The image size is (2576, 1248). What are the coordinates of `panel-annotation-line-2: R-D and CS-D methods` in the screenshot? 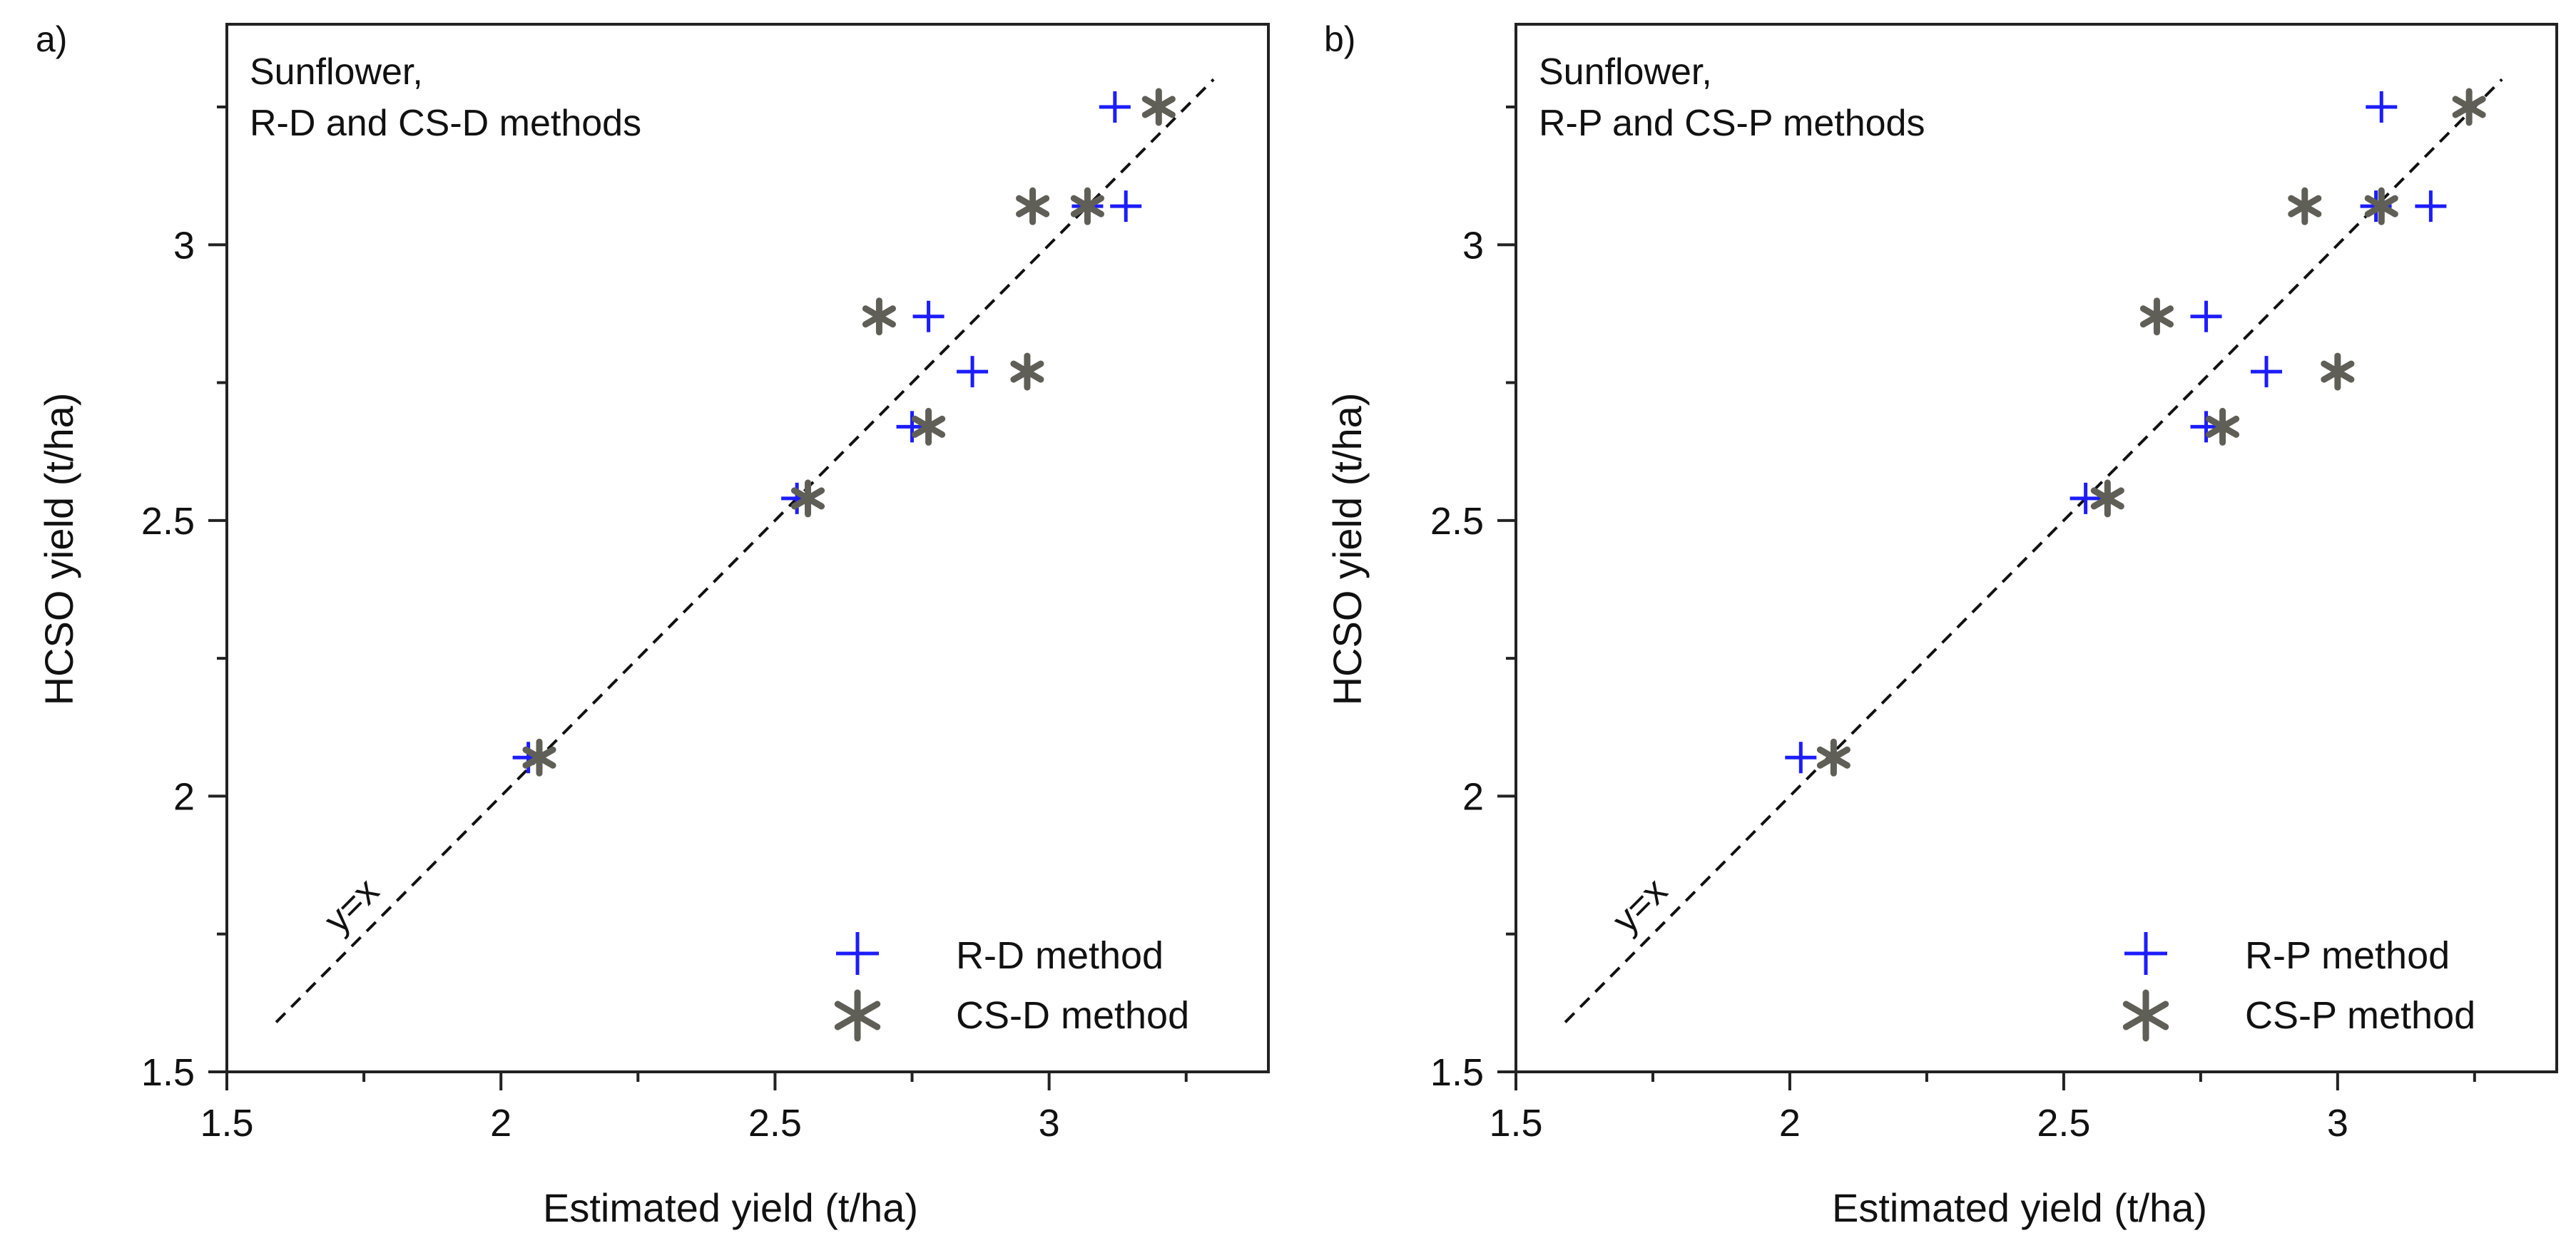 It's located at (445, 123).